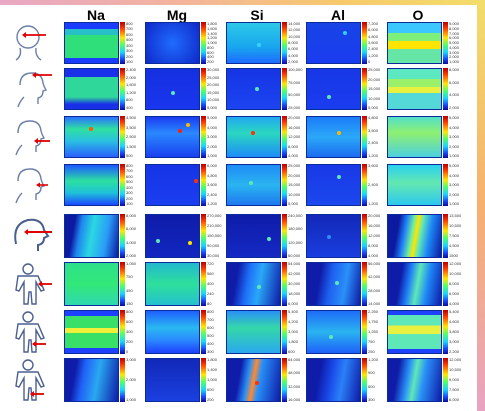 This screenshot has height=411, width=485. What do you see at coordinates (30, 43) in the screenshot?
I see `head-front-arrow-icon` at bounding box center [30, 43].